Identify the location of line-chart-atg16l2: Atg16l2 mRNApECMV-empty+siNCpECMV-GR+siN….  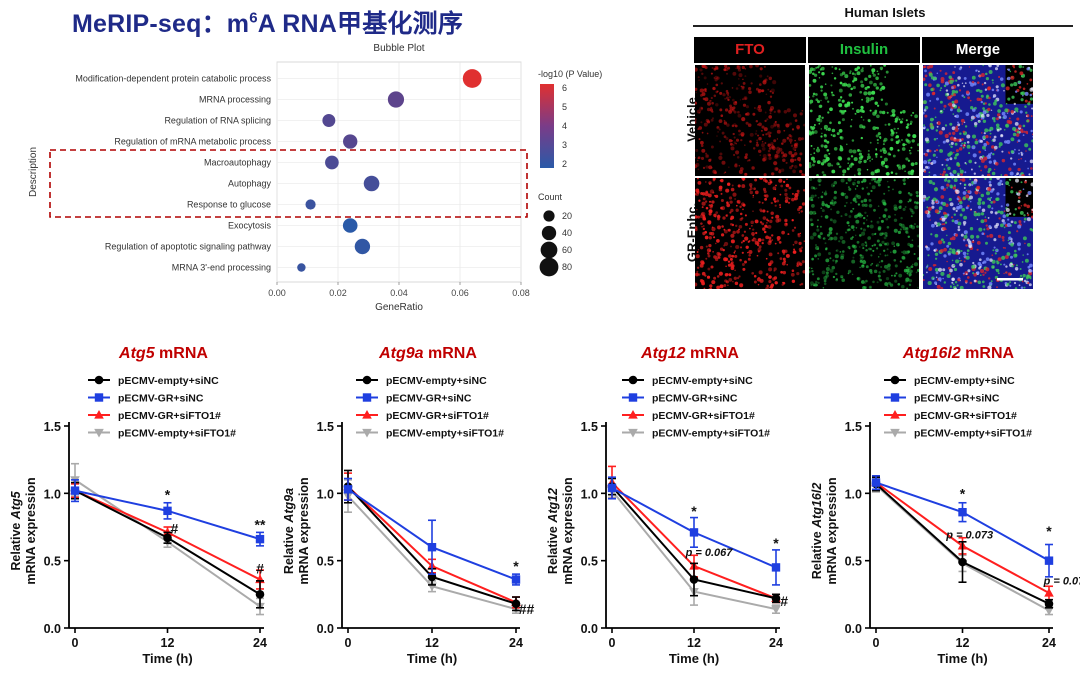
(945, 505).